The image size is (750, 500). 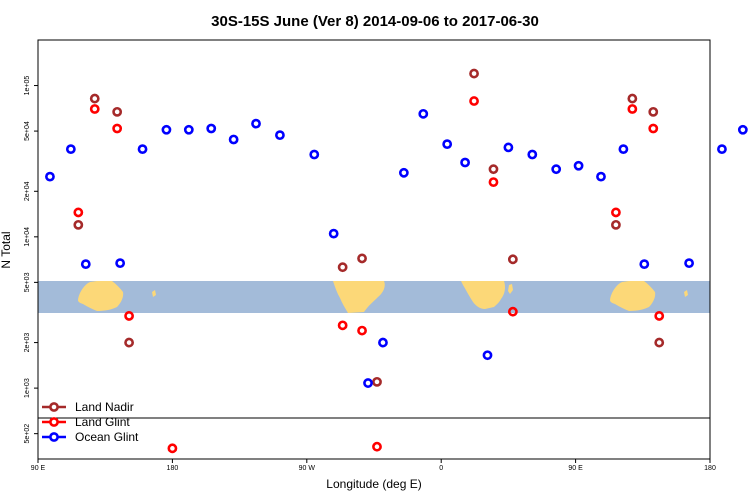 What do you see at coordinates (54, 437) in the screenshot?
I see `legend-marker-ocean-glint` at bounding box center [54, 437].